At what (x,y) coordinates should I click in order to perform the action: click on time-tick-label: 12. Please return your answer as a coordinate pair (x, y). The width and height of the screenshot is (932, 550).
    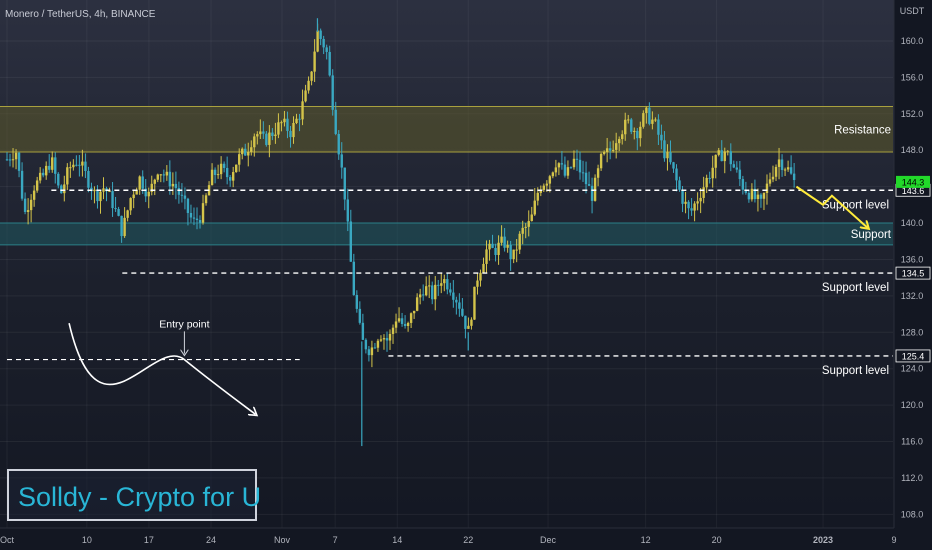
    Looking at the image, I should click on (646, 540).